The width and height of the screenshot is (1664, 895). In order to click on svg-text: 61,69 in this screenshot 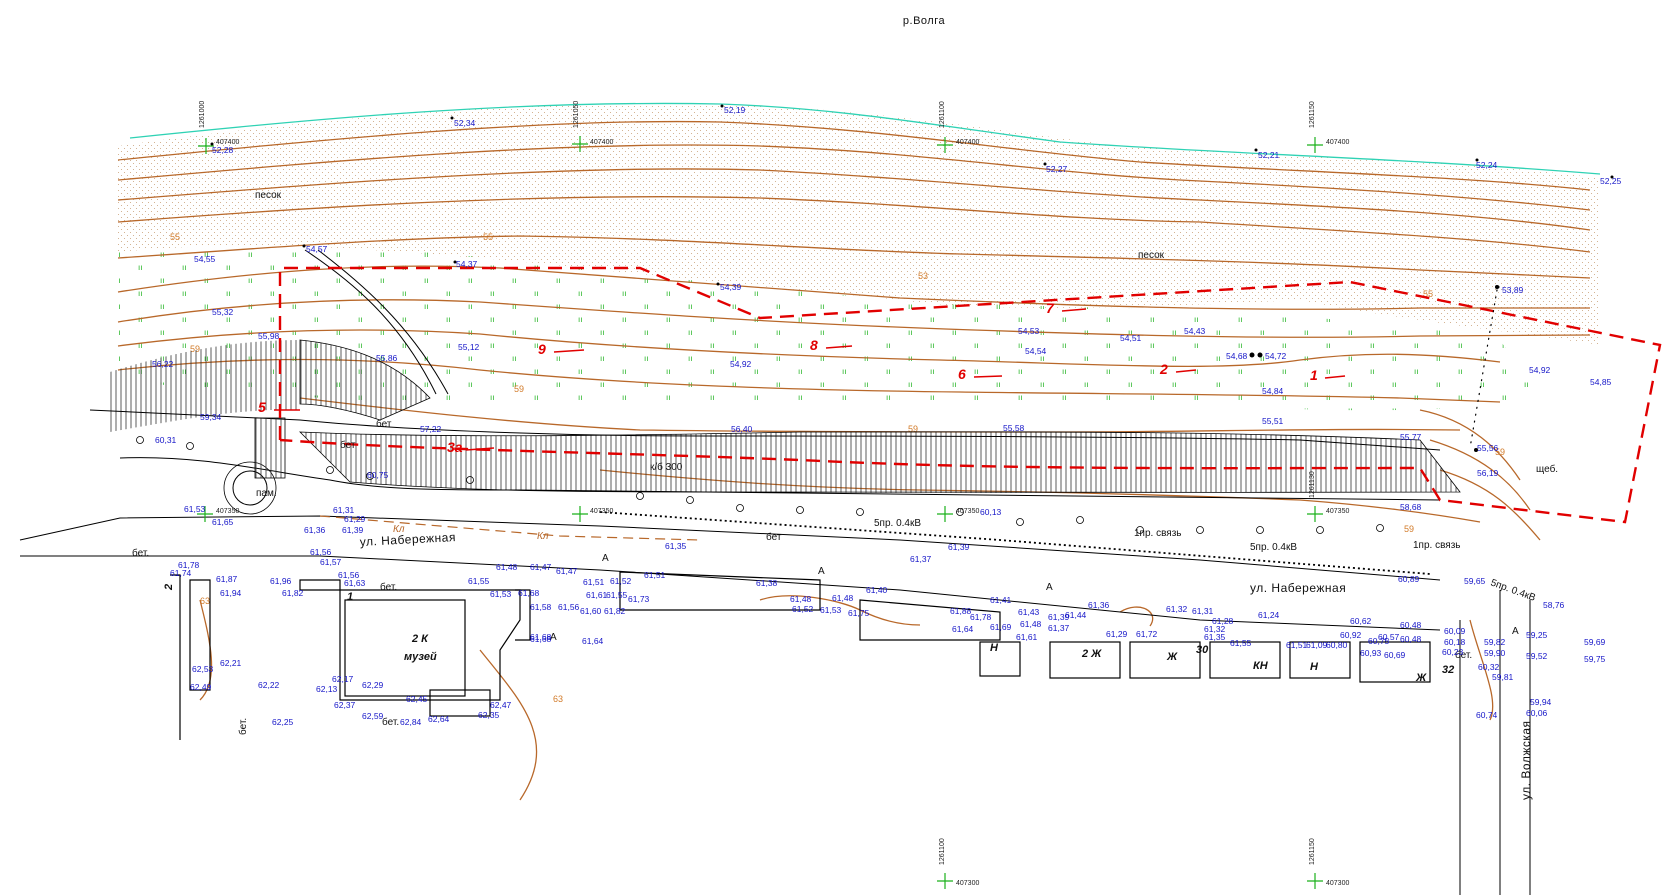, I will do `click(1001, 627)`.